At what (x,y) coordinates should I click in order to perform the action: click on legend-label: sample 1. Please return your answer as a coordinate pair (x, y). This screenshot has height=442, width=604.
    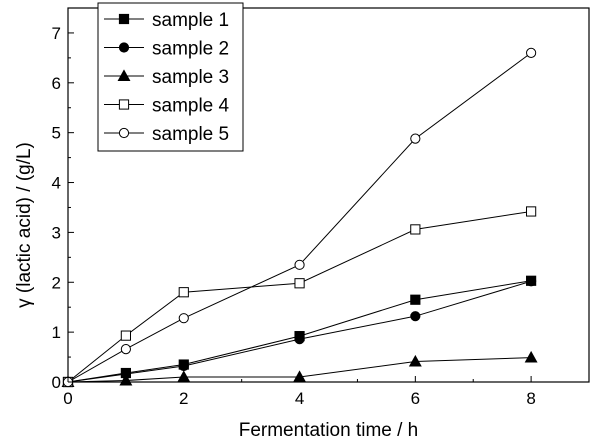
    Looking at the image, I should click on (190, 20).